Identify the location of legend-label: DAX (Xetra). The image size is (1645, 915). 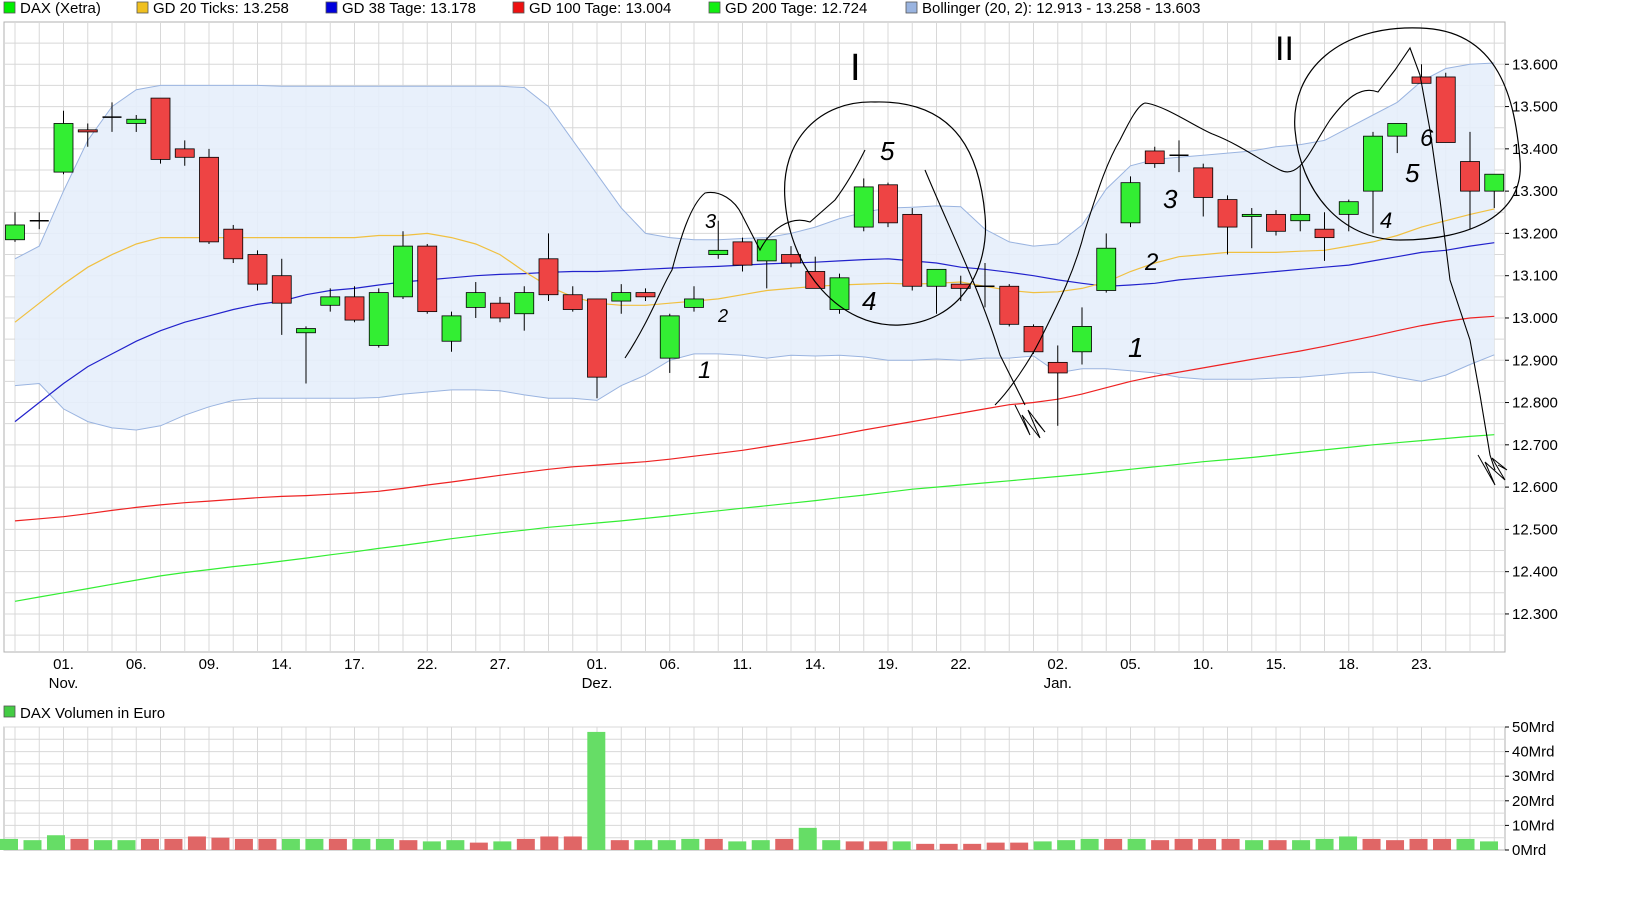
(60, 8).